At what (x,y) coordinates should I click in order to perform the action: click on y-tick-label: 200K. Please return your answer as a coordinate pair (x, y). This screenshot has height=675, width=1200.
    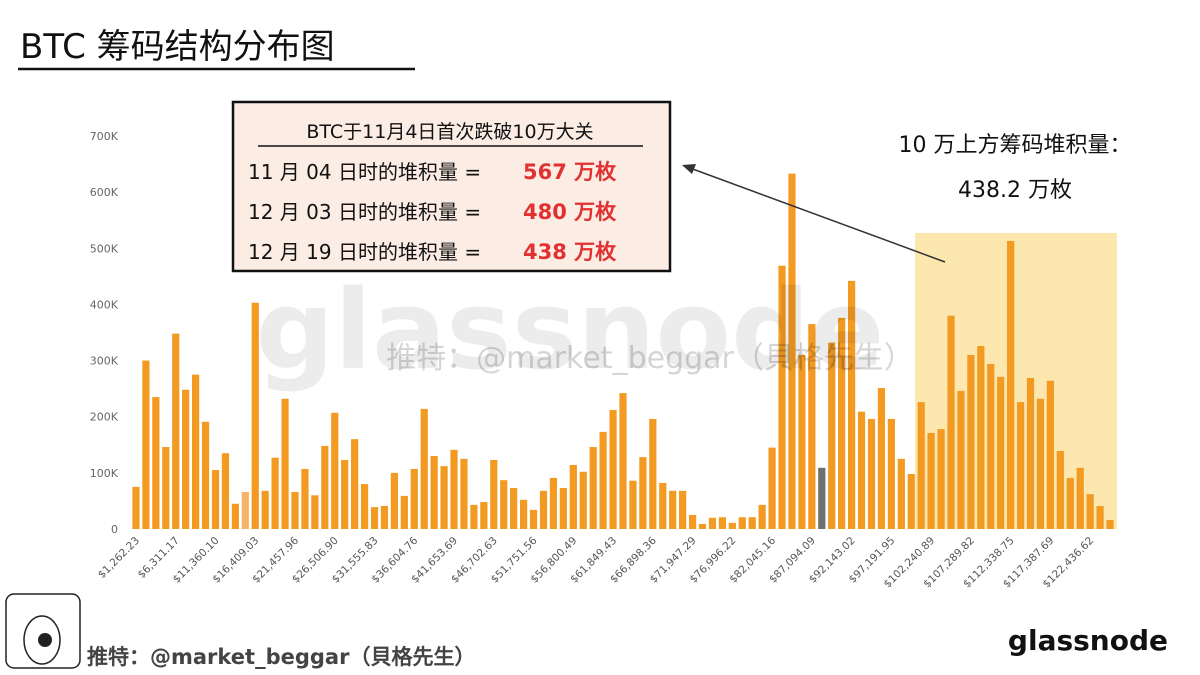
    Looking at the image, I should click on (104, 417).